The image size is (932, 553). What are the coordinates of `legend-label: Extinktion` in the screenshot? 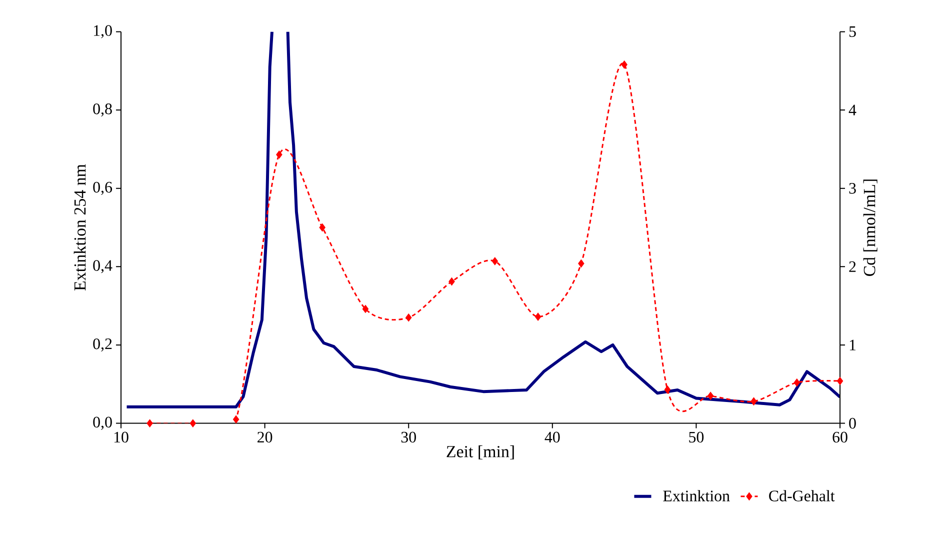 It's located at (696, 496).